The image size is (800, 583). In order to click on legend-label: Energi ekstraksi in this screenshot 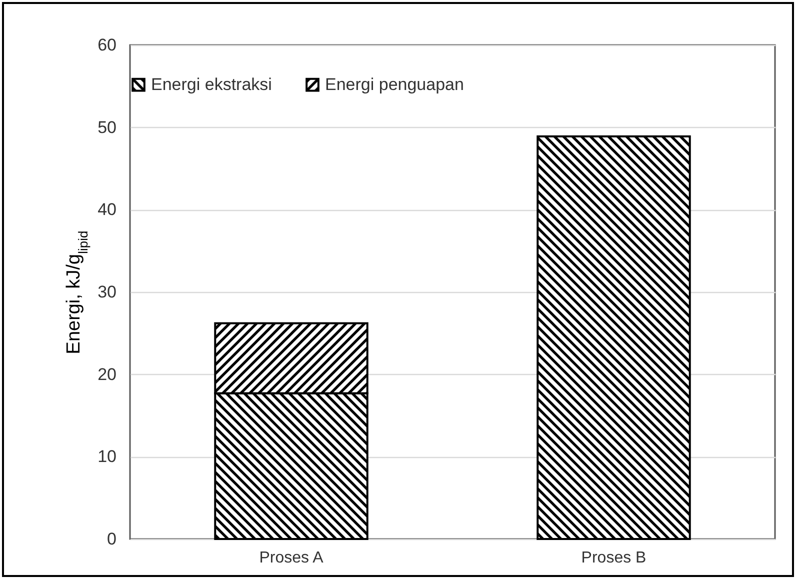, I will do `click(211, 84)`.